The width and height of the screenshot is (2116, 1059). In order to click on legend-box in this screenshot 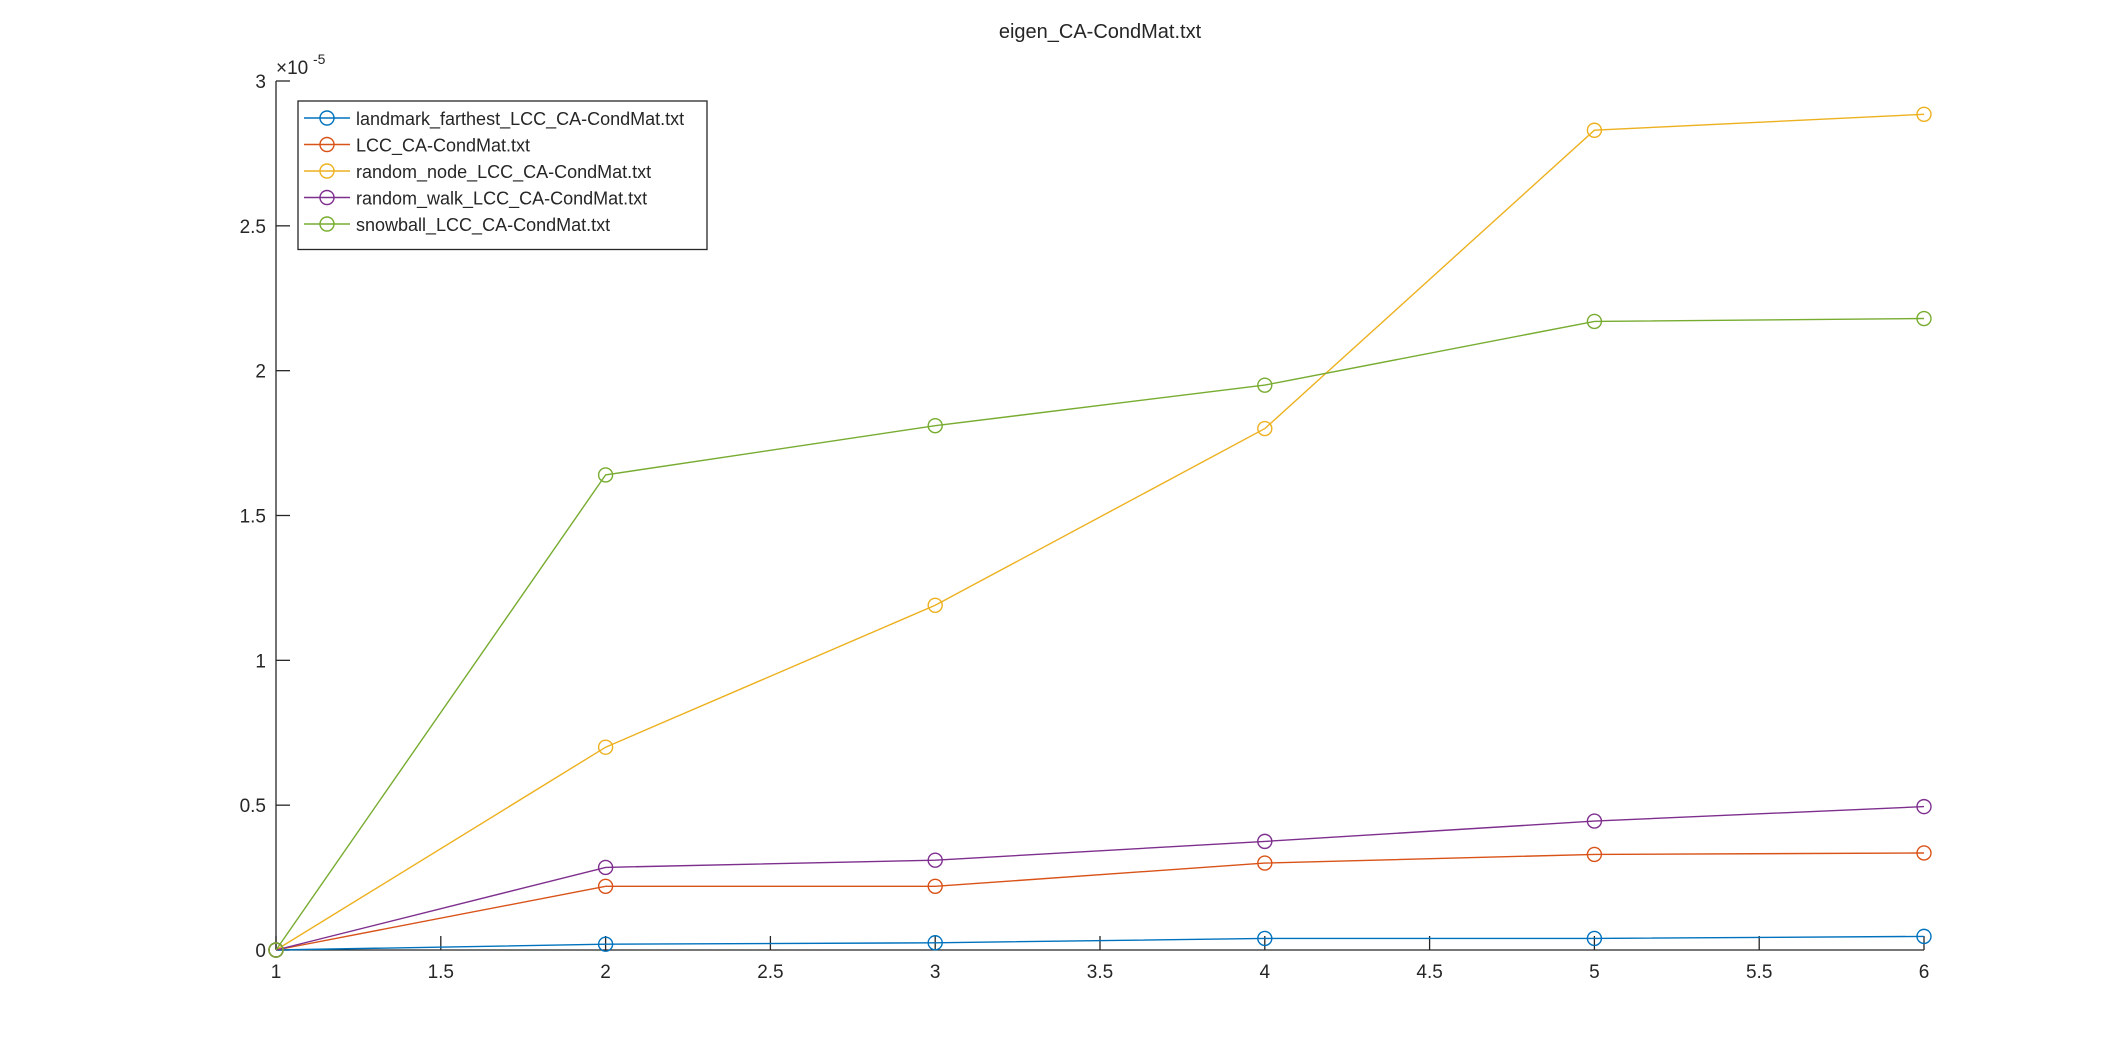, I will do `click(502, 175)`.